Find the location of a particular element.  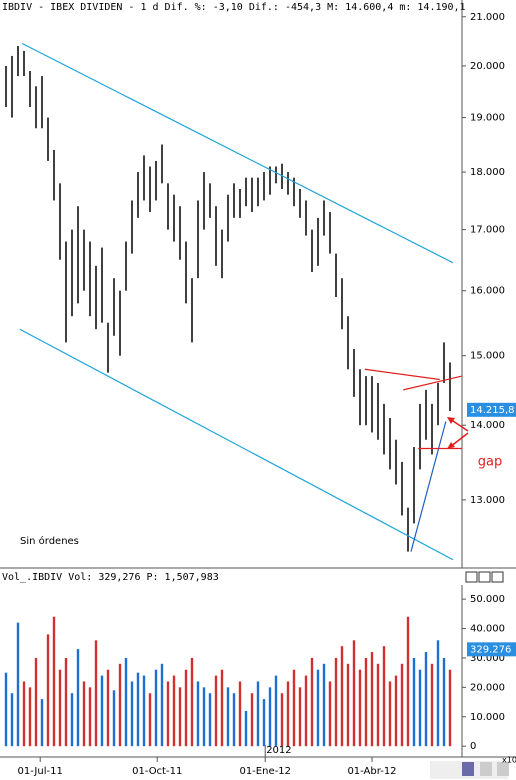

y-tick-label: 18.000 is located at coordinates (487, 172).